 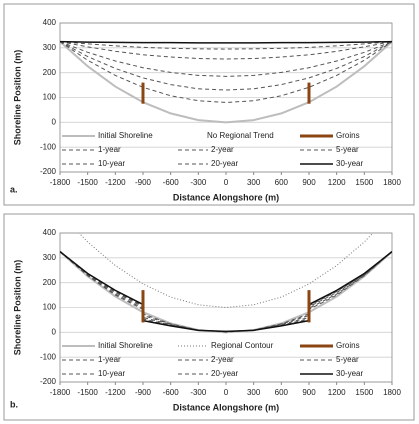 I want to click on legend-label: No Regional Trend, so click(x=240, y=135).